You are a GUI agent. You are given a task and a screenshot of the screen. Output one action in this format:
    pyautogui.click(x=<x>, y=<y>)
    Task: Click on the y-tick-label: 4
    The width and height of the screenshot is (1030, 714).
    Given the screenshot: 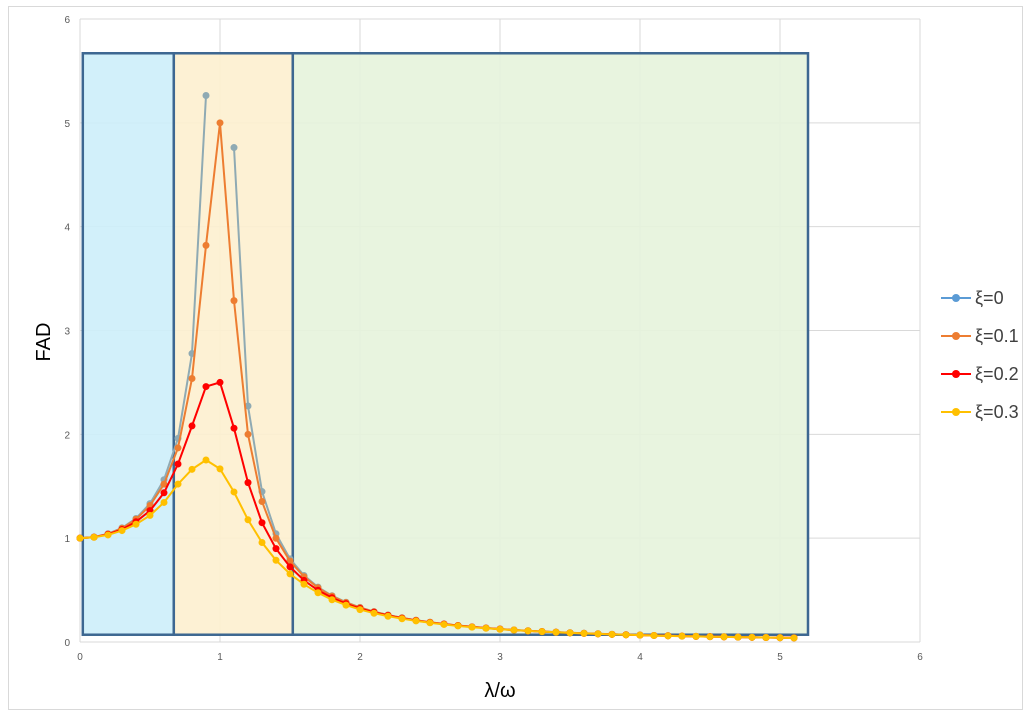 What is the action you would take?
    pyautogui.click(x=67, y=228)
    